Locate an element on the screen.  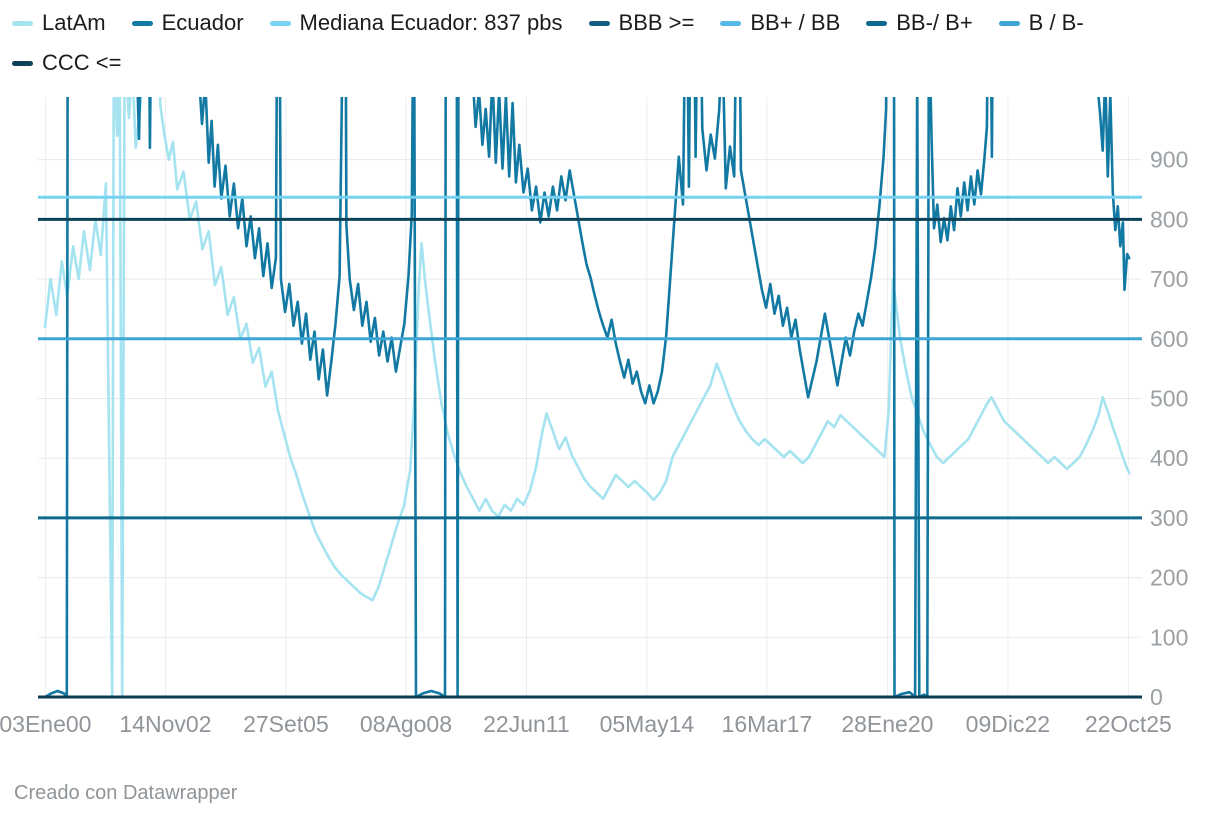
x-axis-tick-label: 22Jun11 is located at coordinates (526, 724).